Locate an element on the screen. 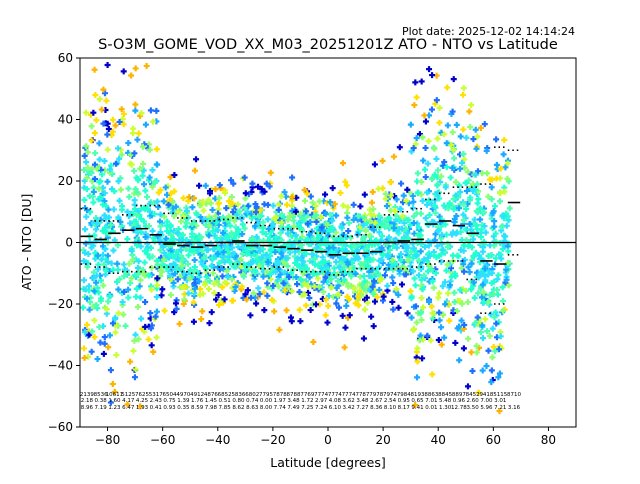 The height and width of the screenshot is (484, 640). bin-count-label: 8788 is located at coordinates (294, 395).